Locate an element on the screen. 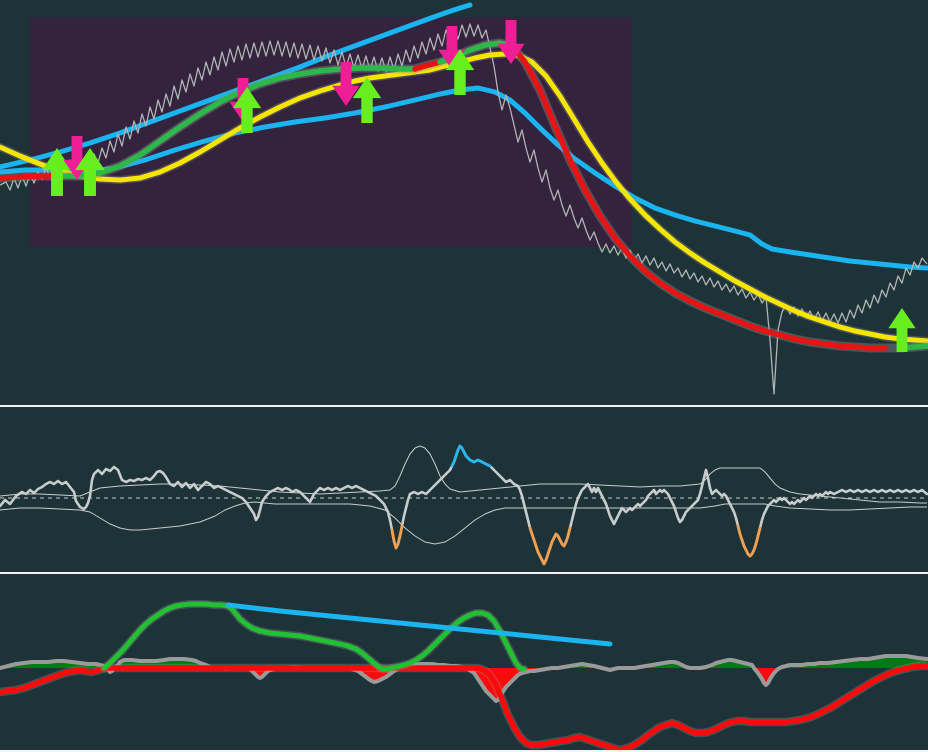  signal-line is located at coordinates (314, 636).